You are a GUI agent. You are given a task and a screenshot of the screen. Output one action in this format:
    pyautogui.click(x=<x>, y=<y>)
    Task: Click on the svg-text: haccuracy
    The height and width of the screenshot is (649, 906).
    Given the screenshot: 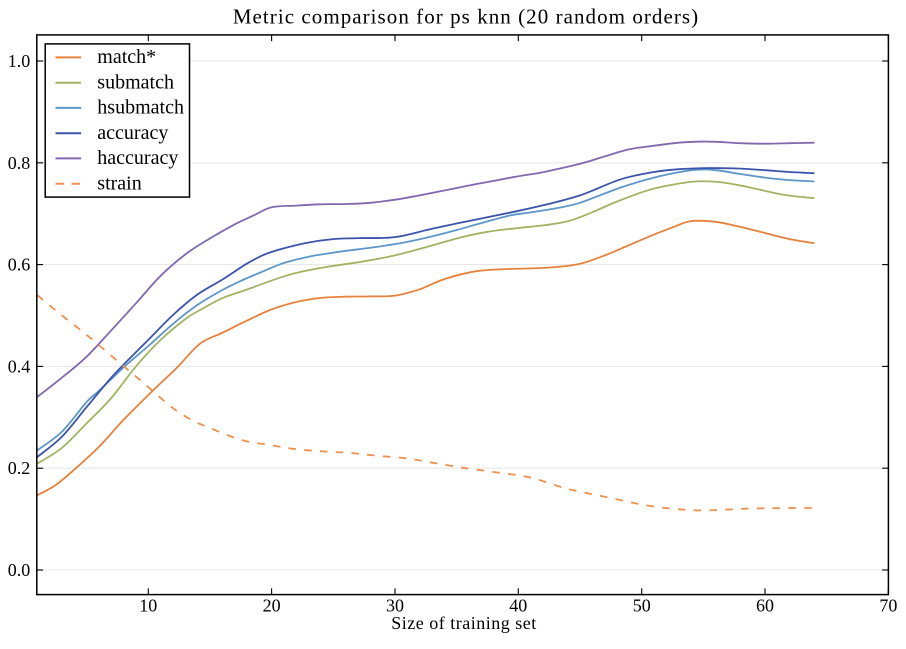 What is the action you would take?
    pyautogui.click(x=137, y=158)
    